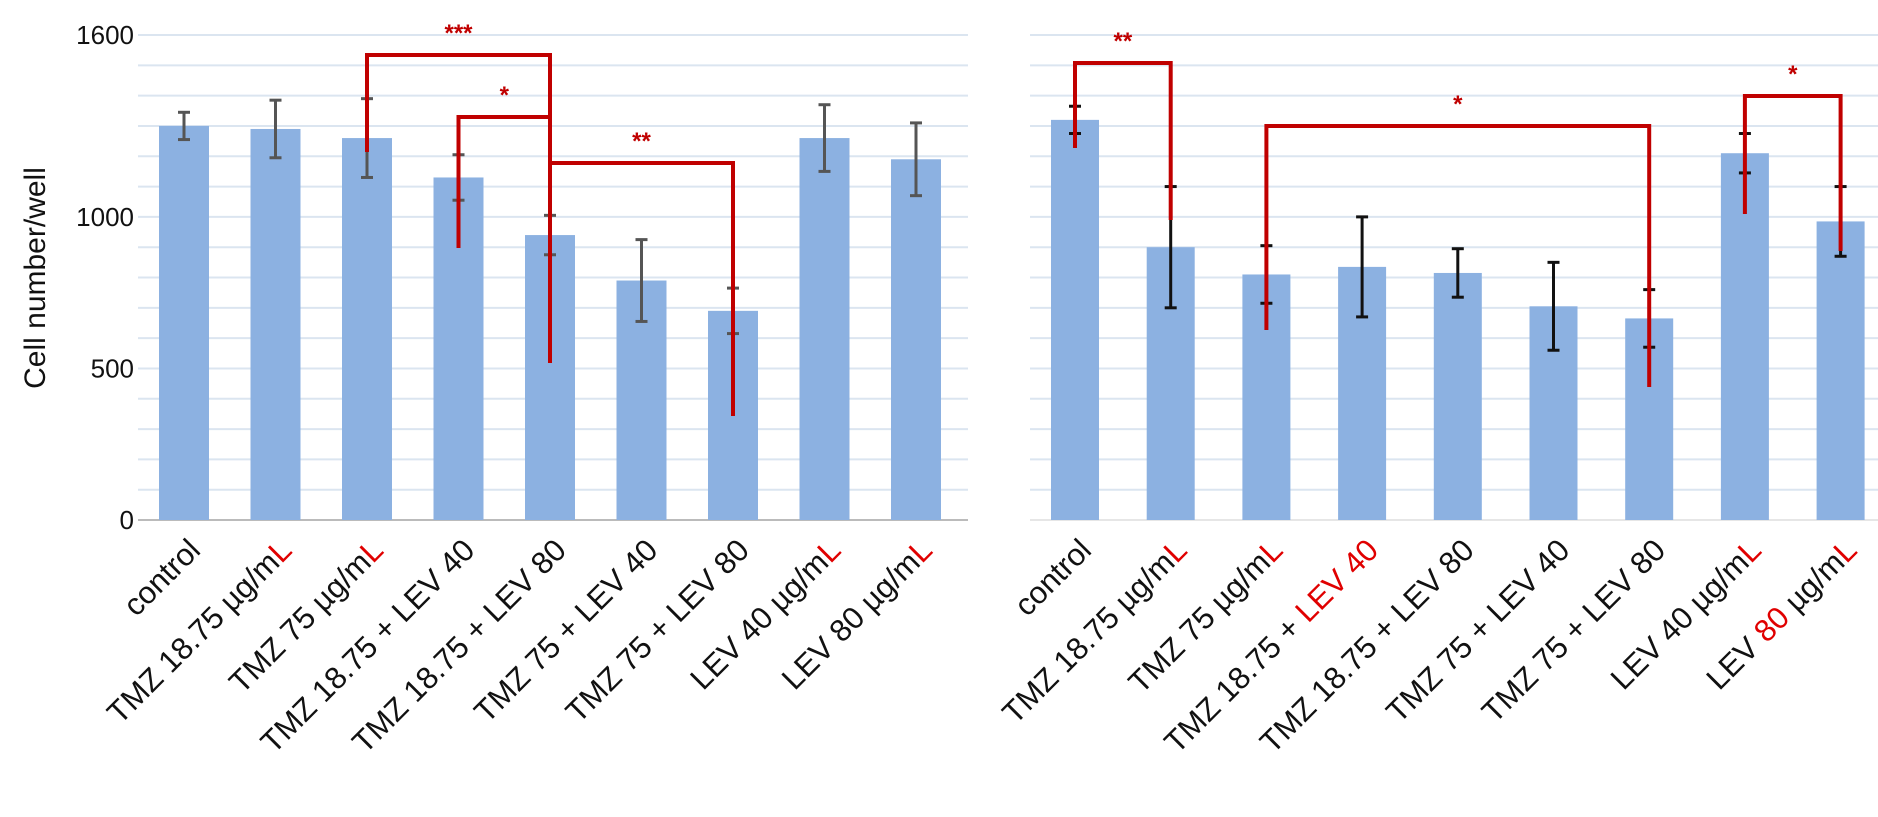 The image size is (1878, 817). I want to click on y-axis-title: Cell number/well, so click(35, 278).